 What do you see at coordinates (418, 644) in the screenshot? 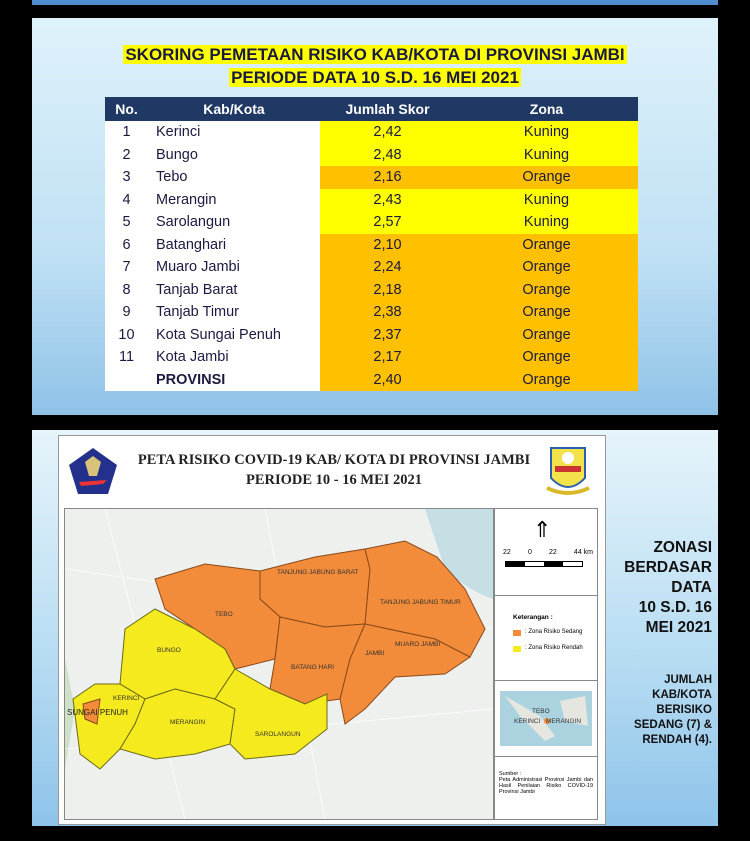
I see `label-muarojambi: MUARO JAMBI` at bounding box center [418, 644].